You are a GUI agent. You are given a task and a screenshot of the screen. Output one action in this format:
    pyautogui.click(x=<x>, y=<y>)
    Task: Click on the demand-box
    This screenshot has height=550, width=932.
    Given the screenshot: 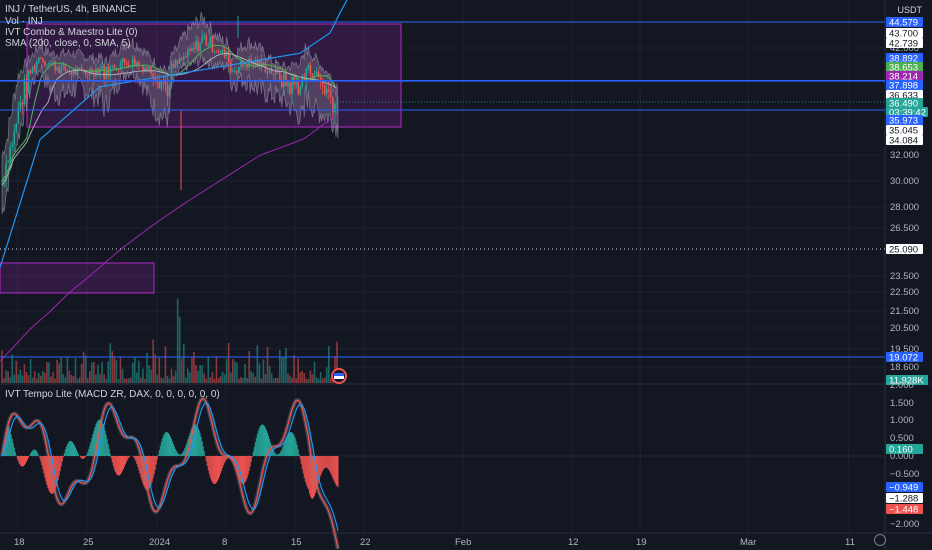 What is the action you would take?
    pyautogui.click(x=77, y=278)
    